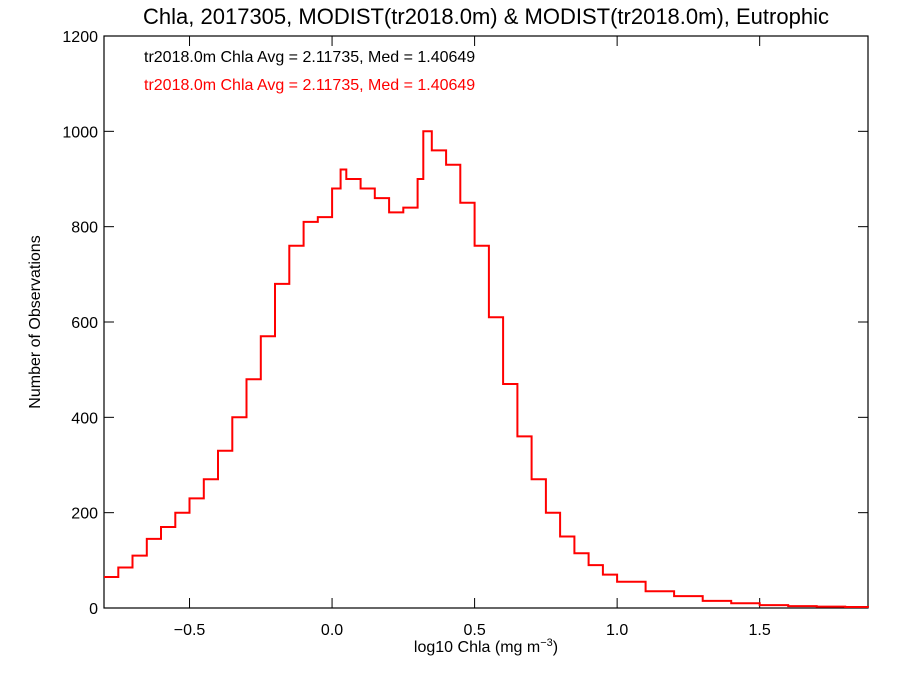 Image resolution: width=900 pixels, height=675 pixels. What do you see at coordinates (555, 647) in the screenshot?
I see `x-axis-label-close: )` at bounding box center [555, 647].